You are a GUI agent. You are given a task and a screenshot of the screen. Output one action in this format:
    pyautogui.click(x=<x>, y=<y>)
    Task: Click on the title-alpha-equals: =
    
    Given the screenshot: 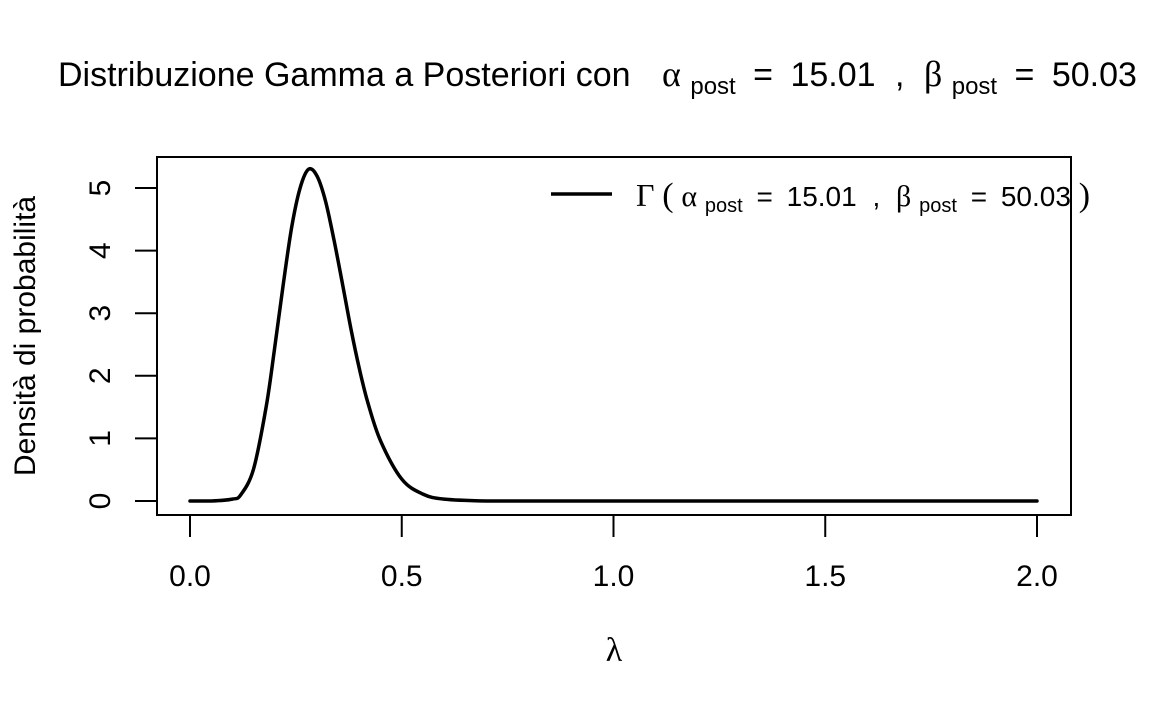 What is the action you would take?
    pyautogui.click(x=763, y=75)
    